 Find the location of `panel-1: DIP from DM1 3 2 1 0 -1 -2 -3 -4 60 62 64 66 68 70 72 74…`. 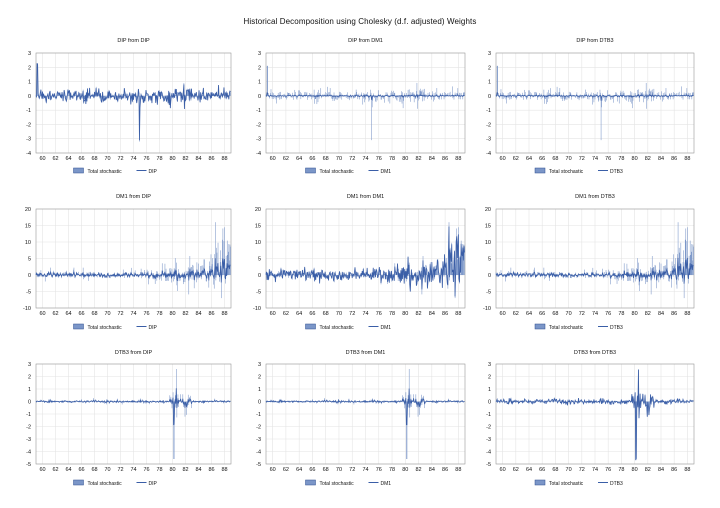

panel-1: DIP from DM1 3 2 1 0 -1 -2 -3 -4 60 62 64 66 68 70 72 74… is located at coordinates (361, 106).